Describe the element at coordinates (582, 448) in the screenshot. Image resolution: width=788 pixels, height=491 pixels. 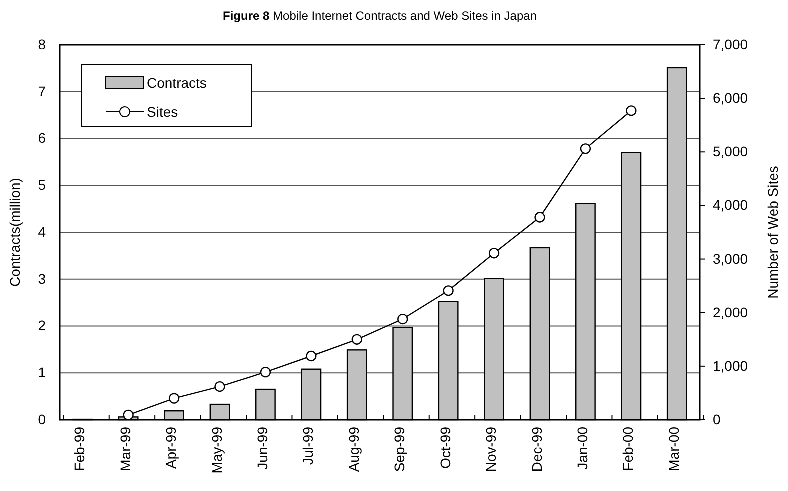
I see `x-tick-label: Jan-00` at that location.